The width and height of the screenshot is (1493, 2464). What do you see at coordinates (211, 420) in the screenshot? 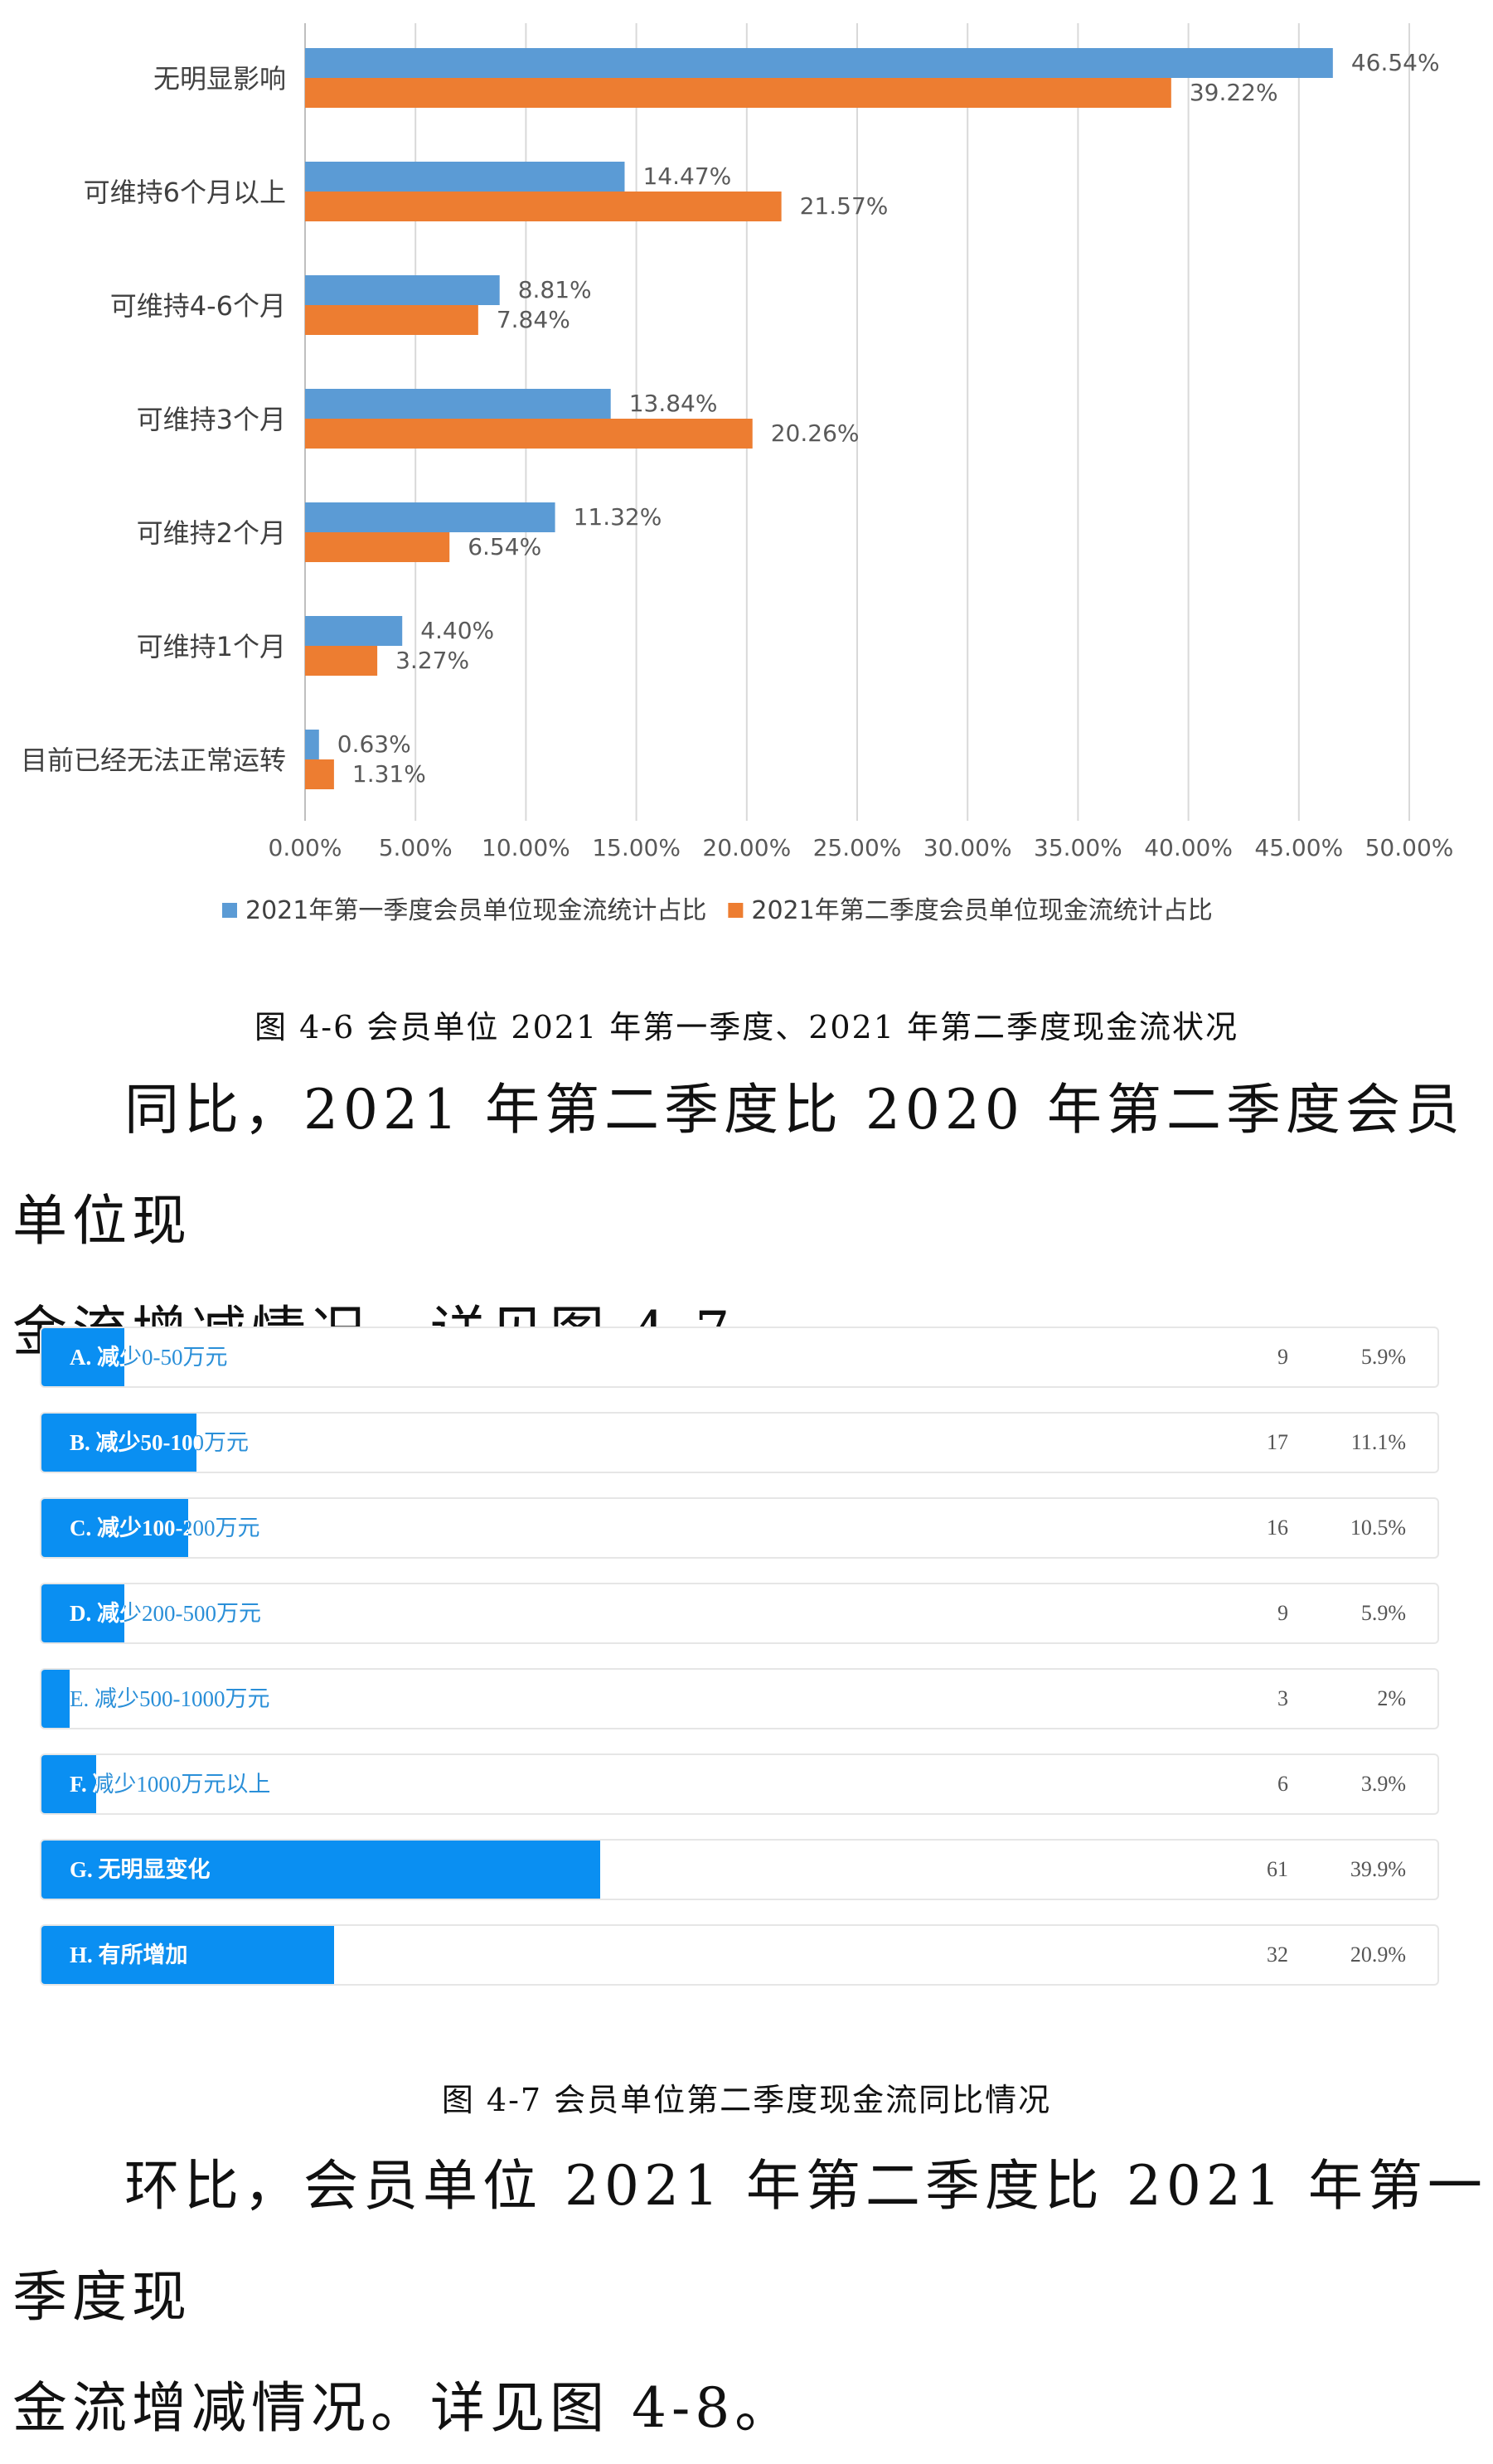
I see `category-label: 可维持3个月` at bounding box center [211, 420].